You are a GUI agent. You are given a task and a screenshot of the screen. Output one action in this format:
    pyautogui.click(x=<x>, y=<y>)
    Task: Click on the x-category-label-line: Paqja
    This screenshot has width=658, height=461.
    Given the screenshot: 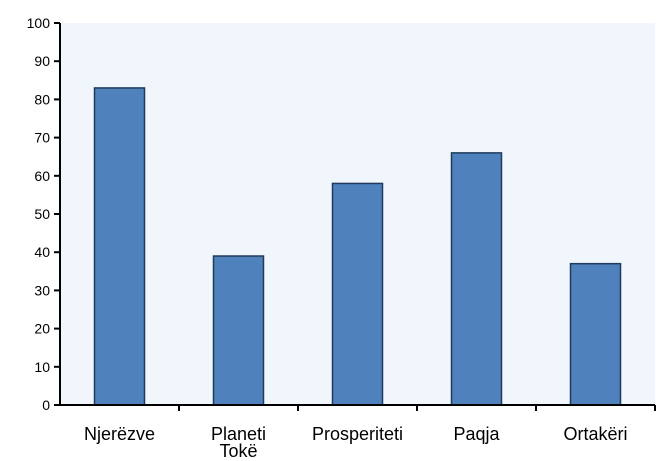 What is the action you would take?
    pyautogui.click(x=476, y=434)
    